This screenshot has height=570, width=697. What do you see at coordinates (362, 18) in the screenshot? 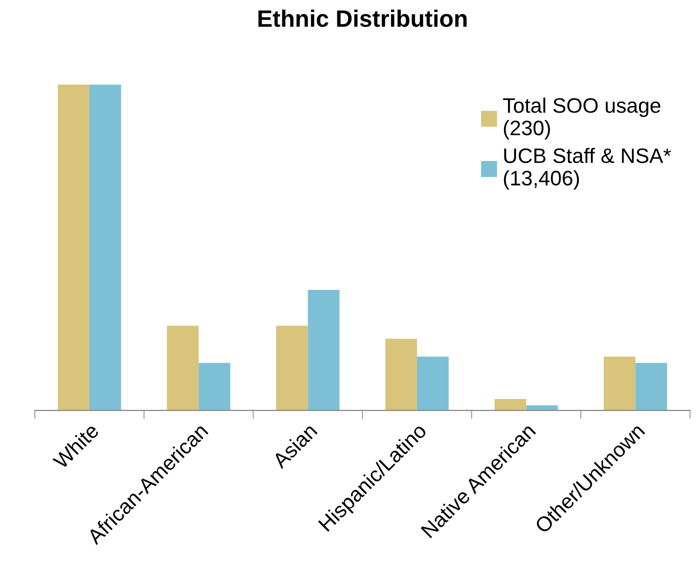
I see `chart-title: Ethnic Distribution` at bounding box center [362, 18].